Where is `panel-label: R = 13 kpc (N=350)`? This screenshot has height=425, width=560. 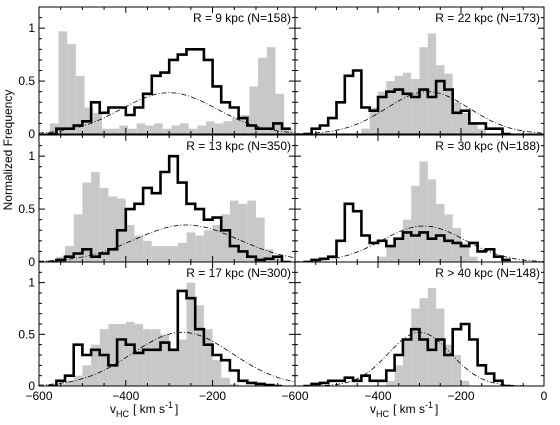 panel-label: R = 13 kpc (N=350) is located at coordinates (238, 146).